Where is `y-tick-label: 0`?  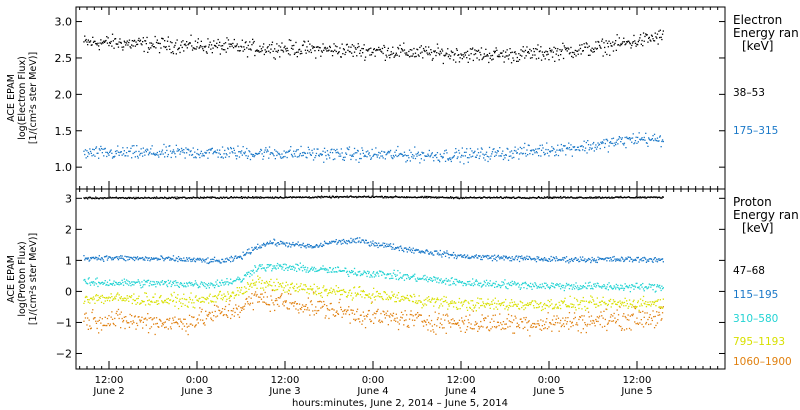 y-tick-label: 0 is located at coordinates (68, 291).